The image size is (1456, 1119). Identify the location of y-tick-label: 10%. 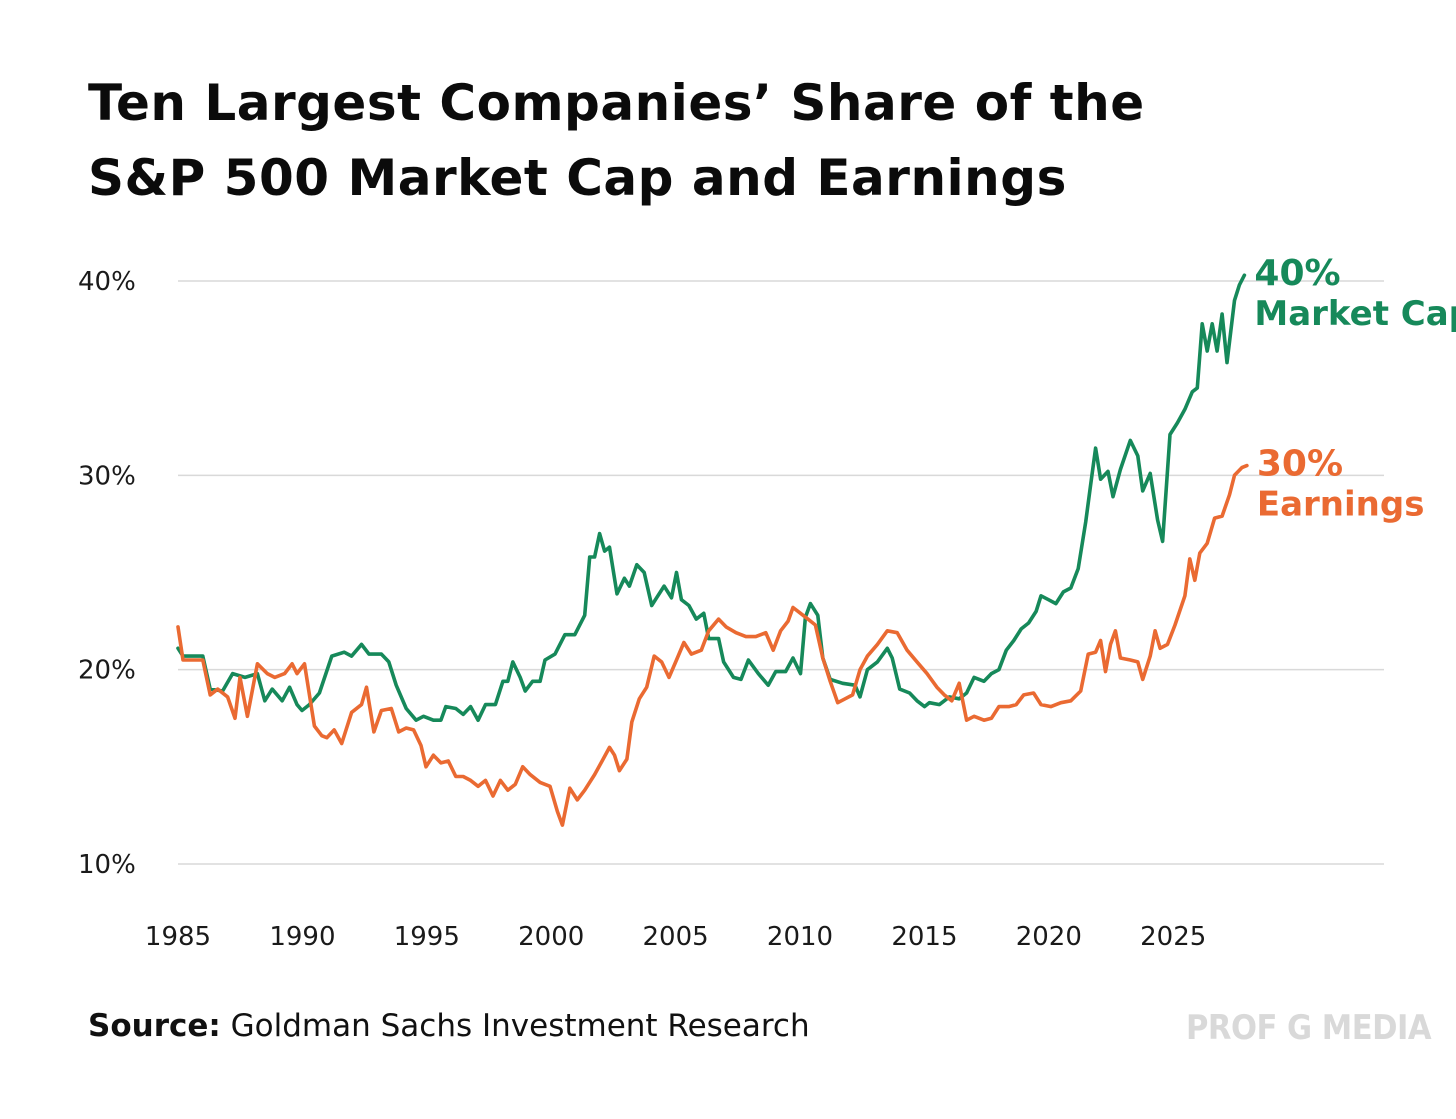
(107, 865).